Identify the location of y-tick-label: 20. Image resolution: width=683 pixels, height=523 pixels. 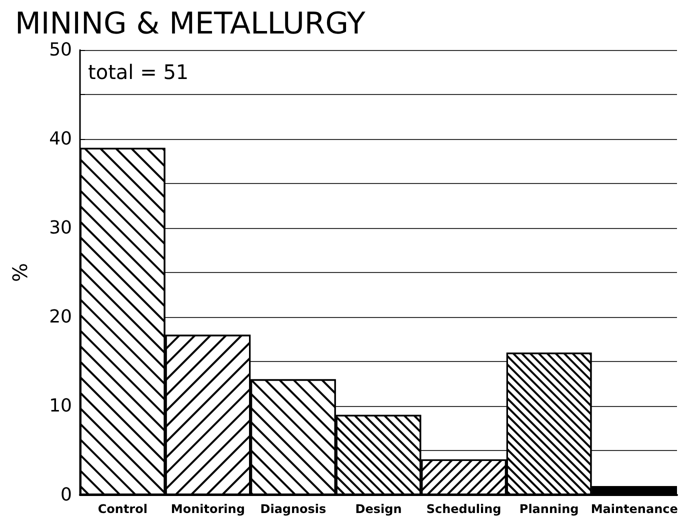
(60, 317).